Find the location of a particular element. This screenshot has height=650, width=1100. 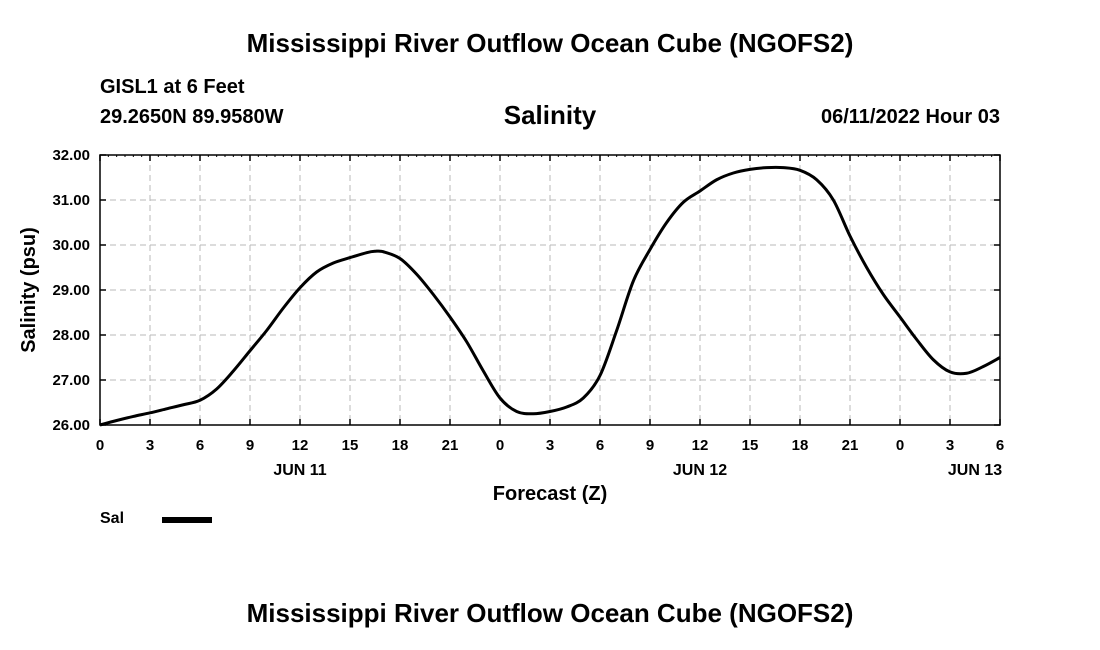

station-label: GISL1 at 6 Feet is located at coordinates (172, 87).